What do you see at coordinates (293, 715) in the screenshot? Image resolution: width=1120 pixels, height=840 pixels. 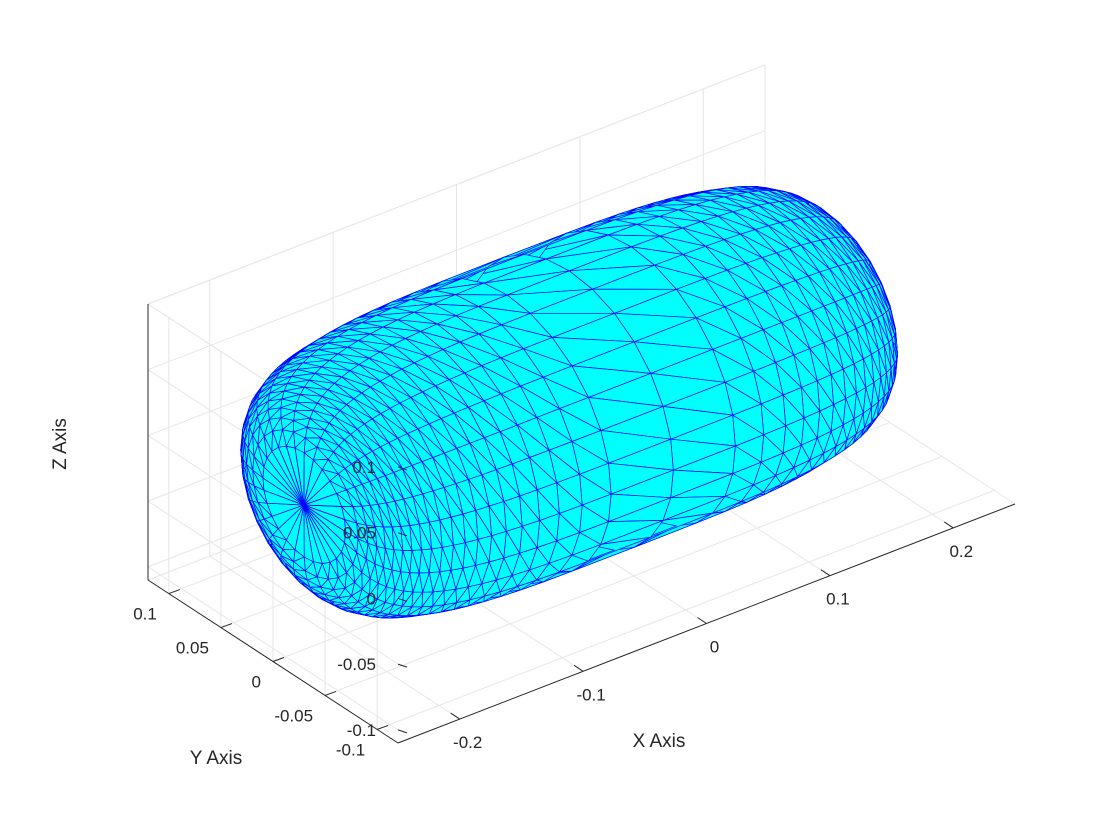 I see `y-tick-label: -0.05` at bounding box center [293, 715].